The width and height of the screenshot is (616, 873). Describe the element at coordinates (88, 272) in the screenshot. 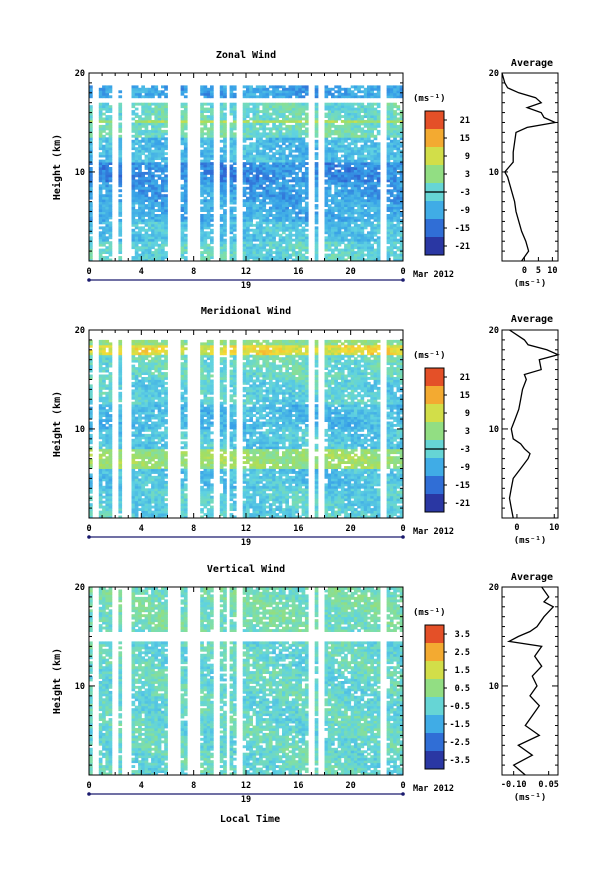

I see `x-tick-label: 0` at that location.